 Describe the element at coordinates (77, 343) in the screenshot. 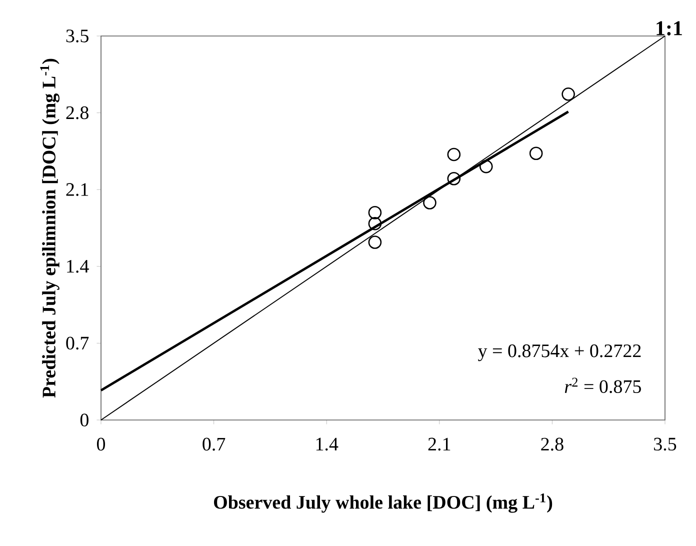

I see `y-tick-label: 0.7` at that location.